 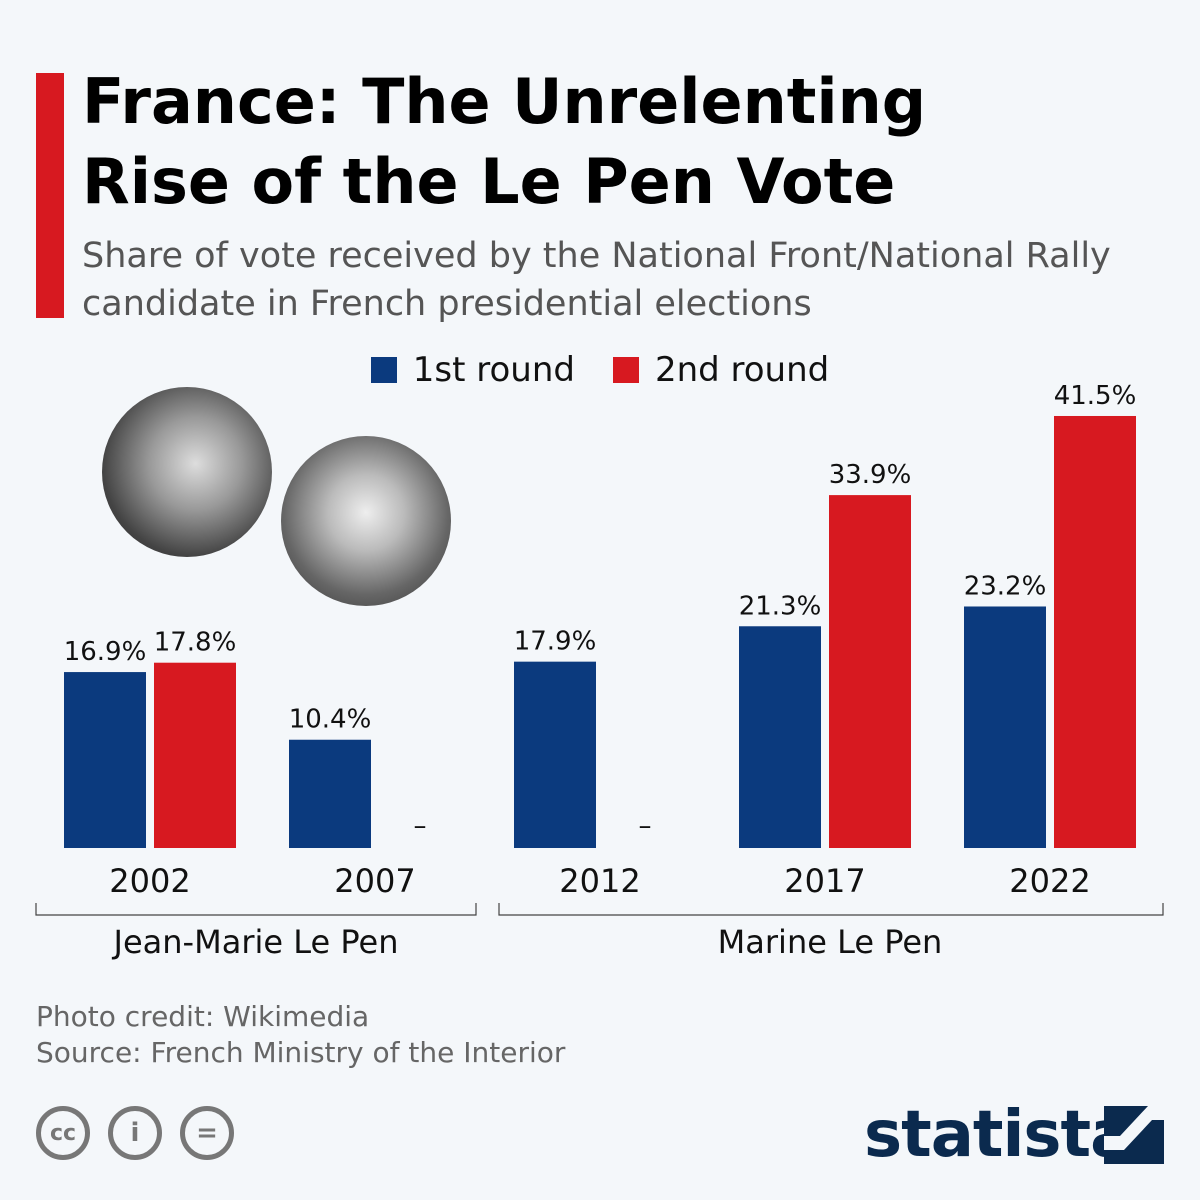 What do you see at coordinates (203, 1016) in the screenshot?
I see `photo-credit: Photo credit: Wikimedia` at bounding box center [203, 1016].